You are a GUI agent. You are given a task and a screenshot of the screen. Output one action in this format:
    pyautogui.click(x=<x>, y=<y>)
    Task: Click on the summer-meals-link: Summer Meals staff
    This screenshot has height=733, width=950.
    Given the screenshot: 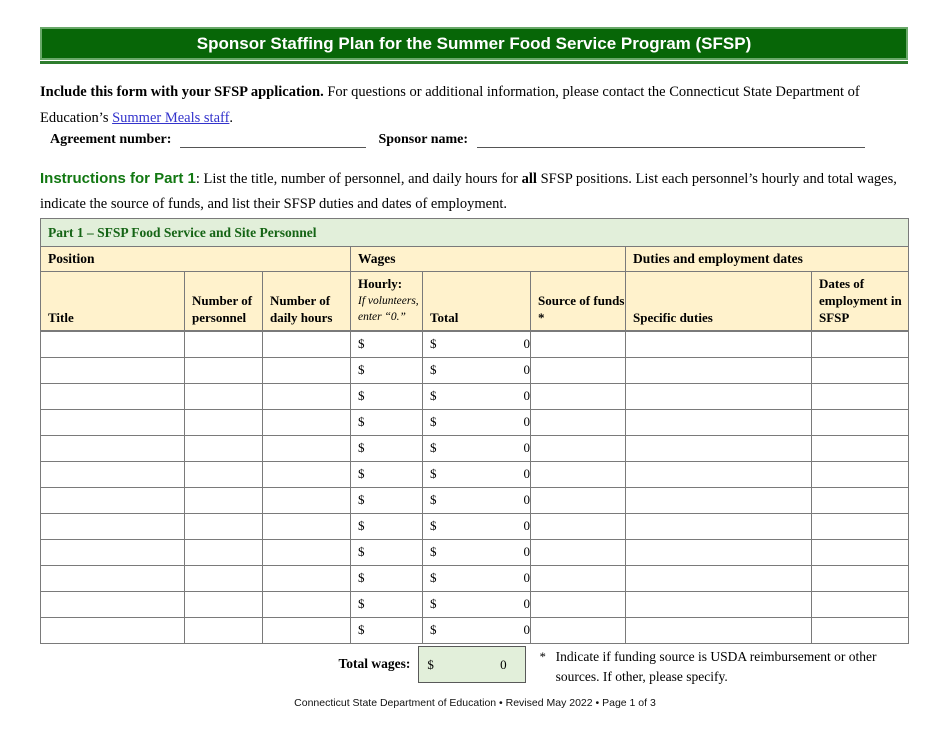 What is the action you would take?
    pyautogui.click(x=171, y=118)
    